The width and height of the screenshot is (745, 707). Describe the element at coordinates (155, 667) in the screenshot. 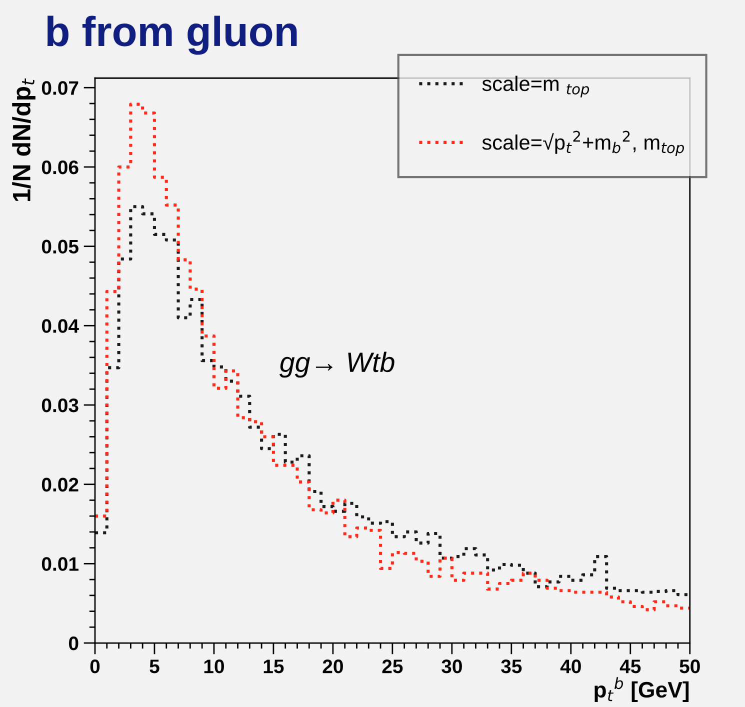

I see `x-tick-label: 5` at that location.